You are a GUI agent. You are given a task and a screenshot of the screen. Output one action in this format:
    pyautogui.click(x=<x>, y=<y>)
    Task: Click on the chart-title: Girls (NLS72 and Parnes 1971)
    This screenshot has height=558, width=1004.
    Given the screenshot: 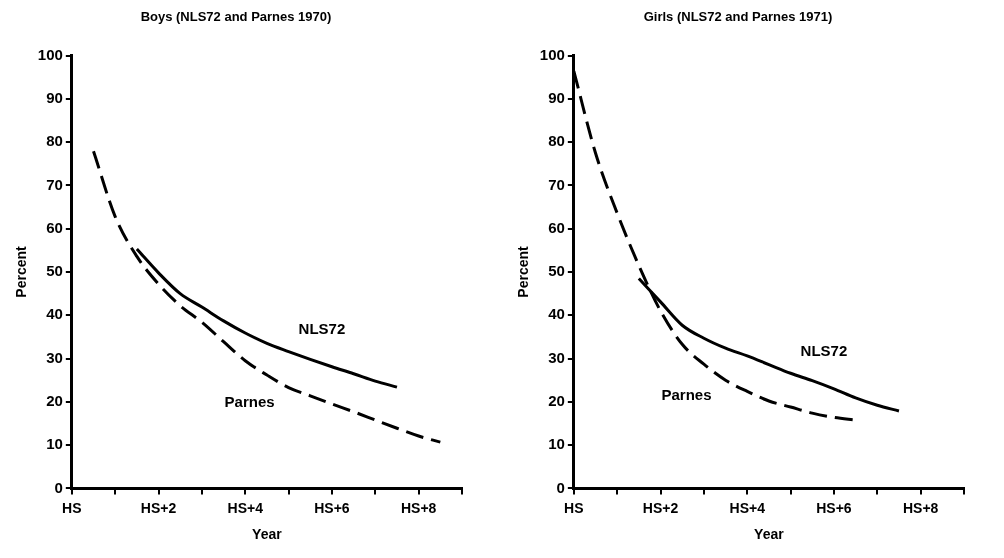 What is the action you would take?
    pyautogui.click(x=738, y=17)
    